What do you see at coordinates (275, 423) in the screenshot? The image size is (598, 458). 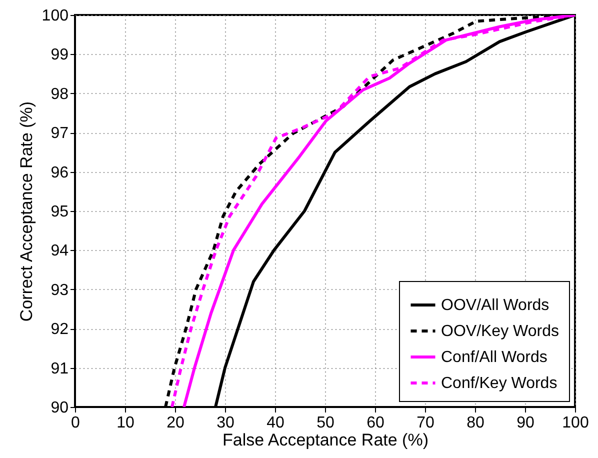 I see `x-tick-label: 40` at bounding box center [275, 423].